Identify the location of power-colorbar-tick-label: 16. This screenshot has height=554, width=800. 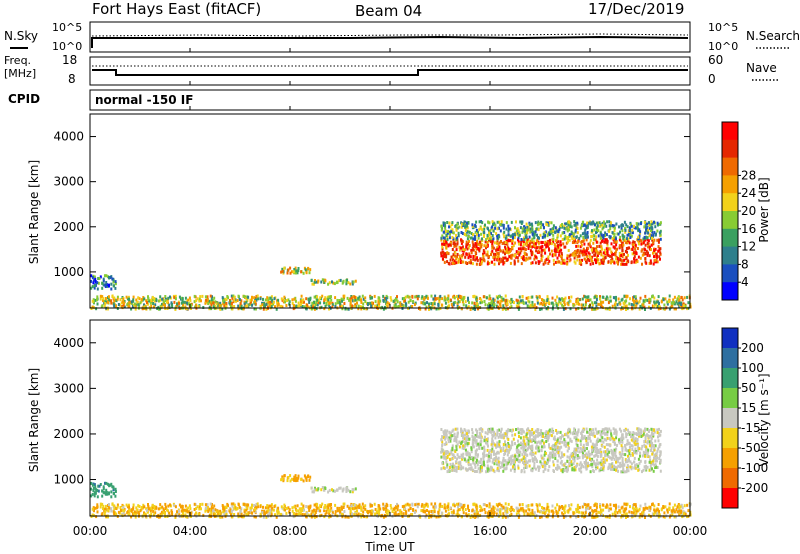
(748, 229).